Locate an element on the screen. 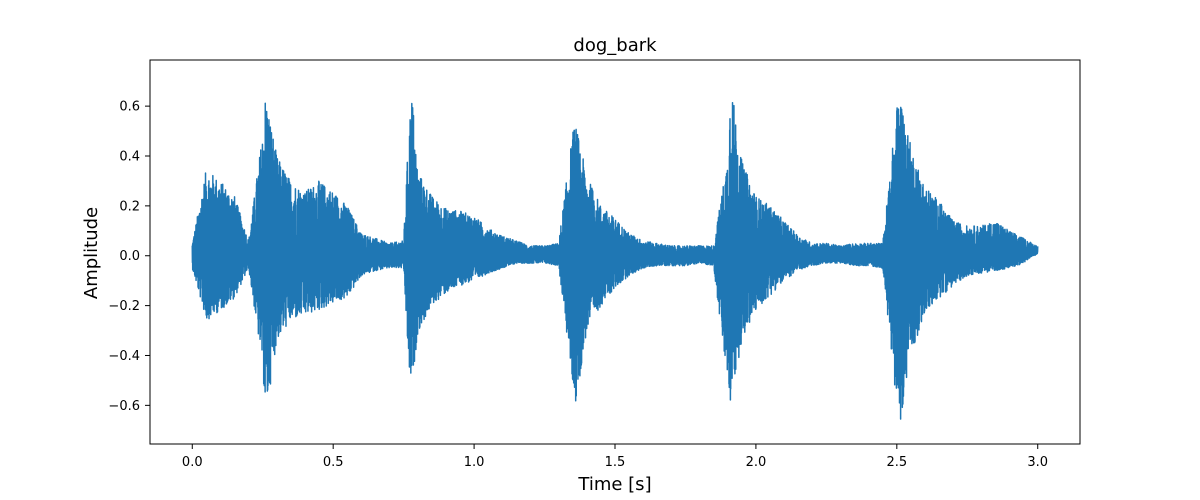 This screenshot has width=1200, height=500. x-axis: 0.0 0.5 1.0 1.5 2.0 2.5 3.0 is located at coordinates (615, 457).